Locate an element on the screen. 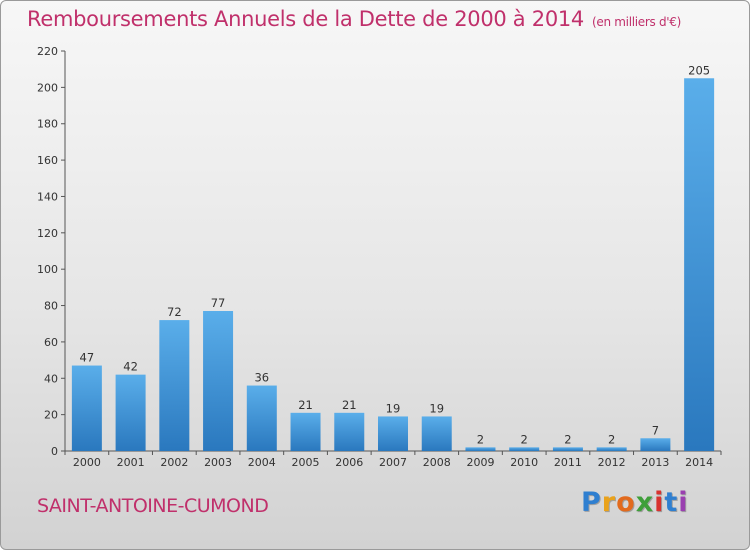  logo-letter: P is located at coordinates (591, 502).